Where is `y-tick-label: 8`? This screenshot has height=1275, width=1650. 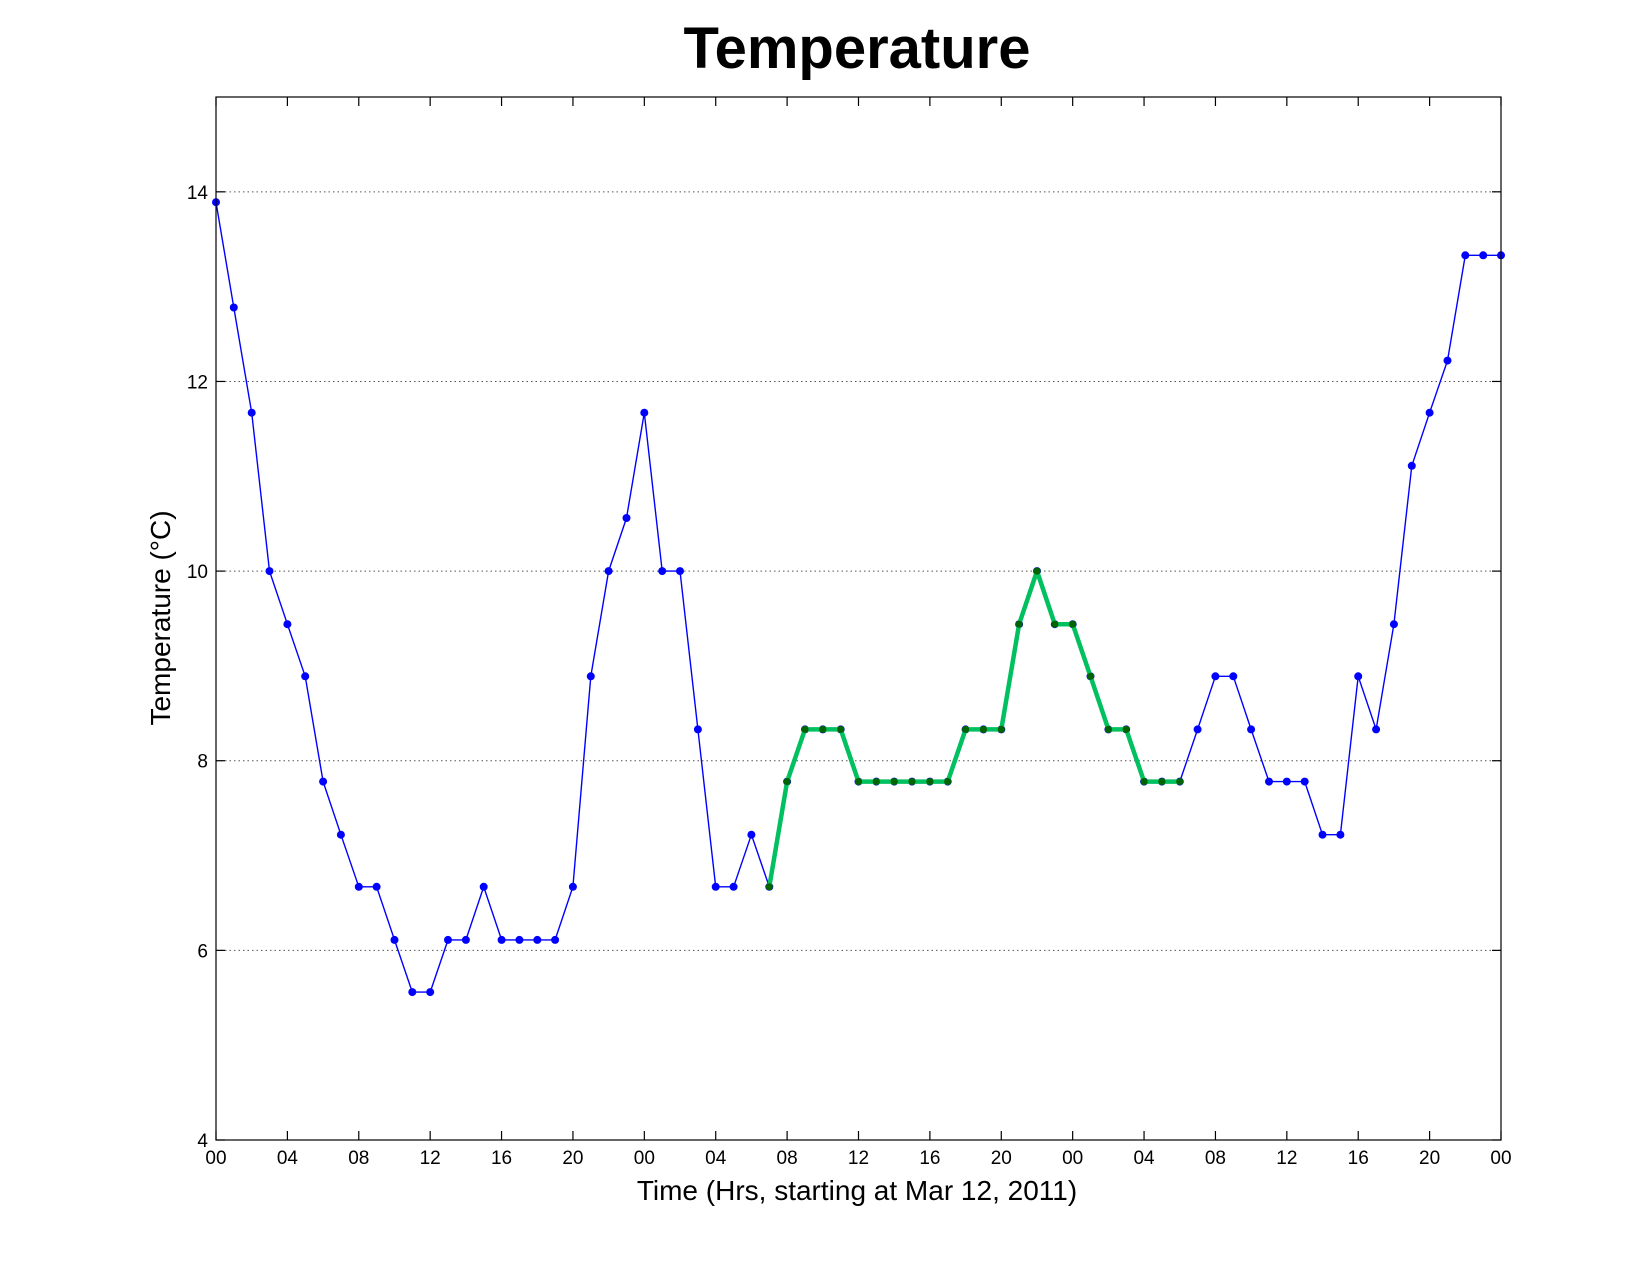
y-tick-label: 8 is located at coordinates (202, 762).